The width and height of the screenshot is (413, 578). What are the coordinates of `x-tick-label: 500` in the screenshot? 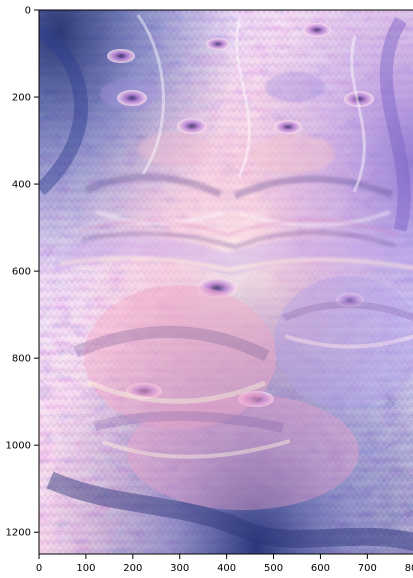 It's located at (273, 568).